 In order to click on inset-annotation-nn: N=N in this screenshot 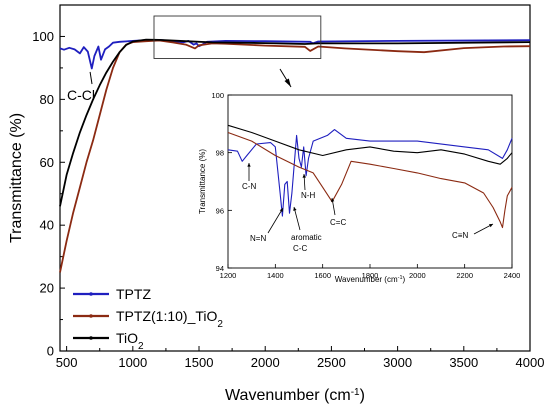, I will do `click(258, 238)`.